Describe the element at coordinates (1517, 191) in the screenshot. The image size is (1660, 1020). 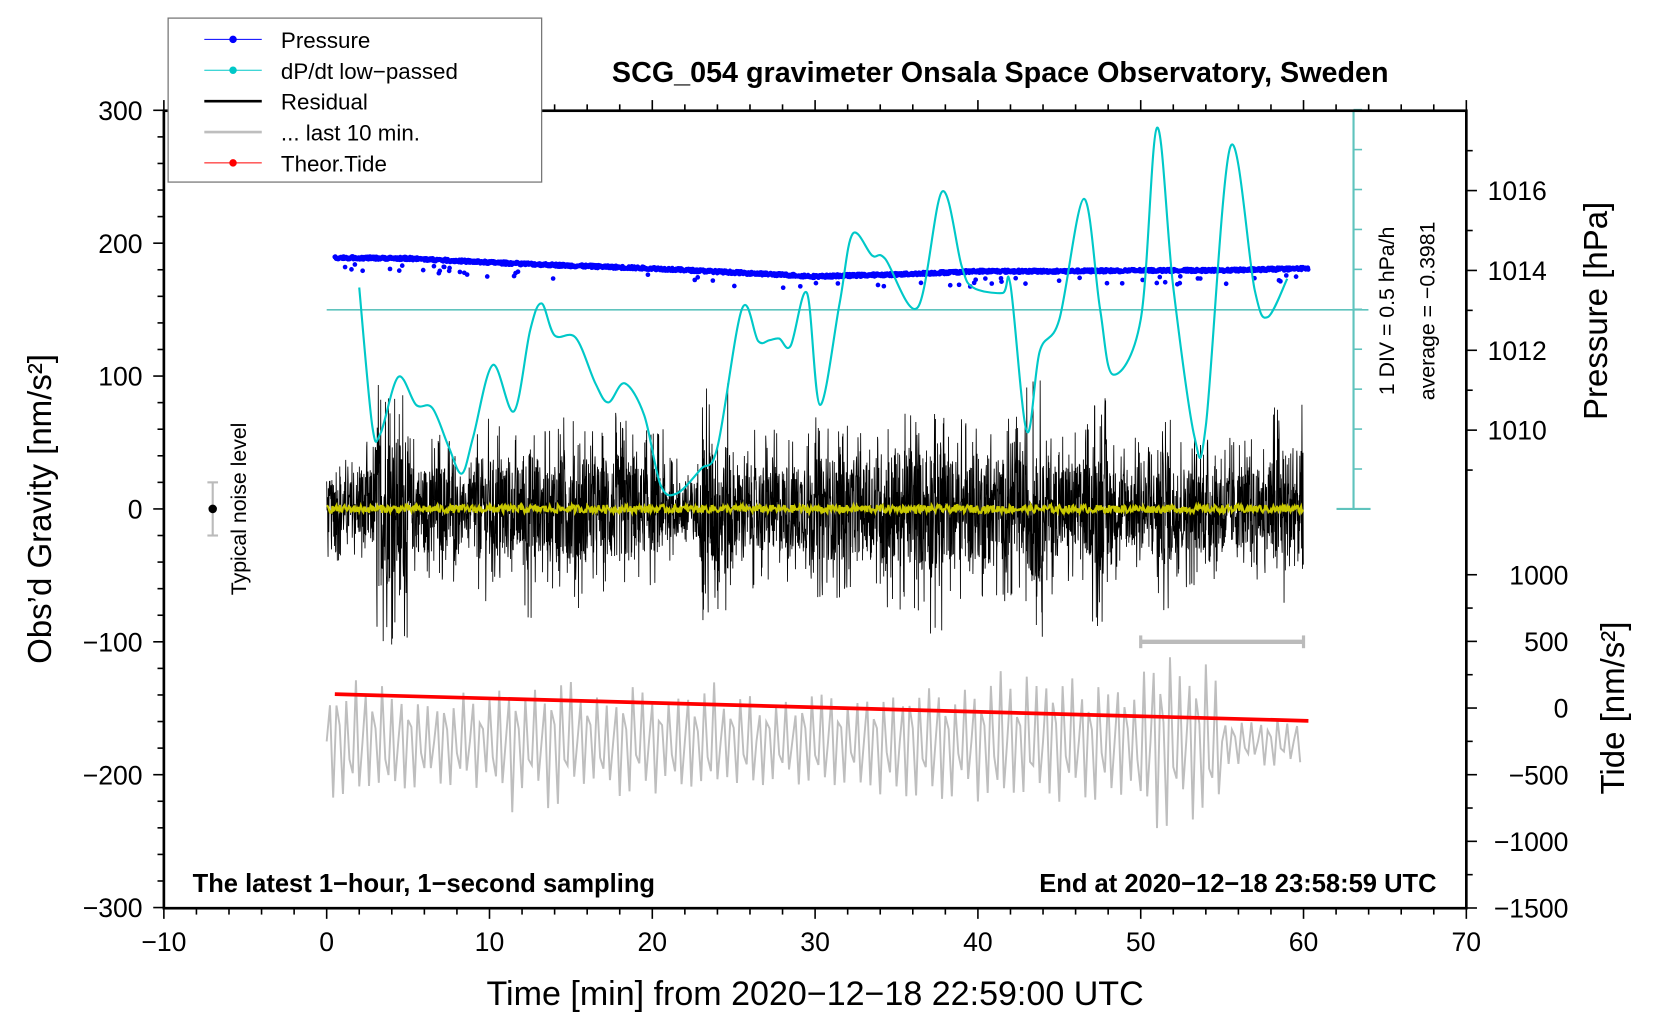
I see `pressure-tick-label: 1016` at that location.